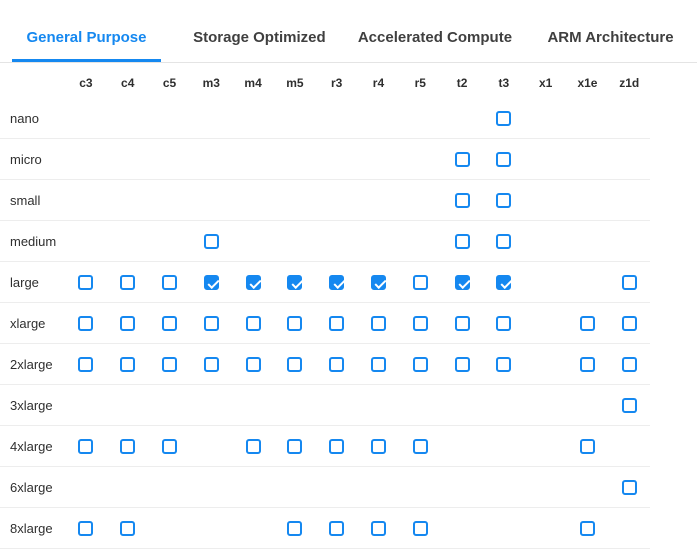 The image size is (697, 549). I want to click on cell-large-m5, so click(295, 282).